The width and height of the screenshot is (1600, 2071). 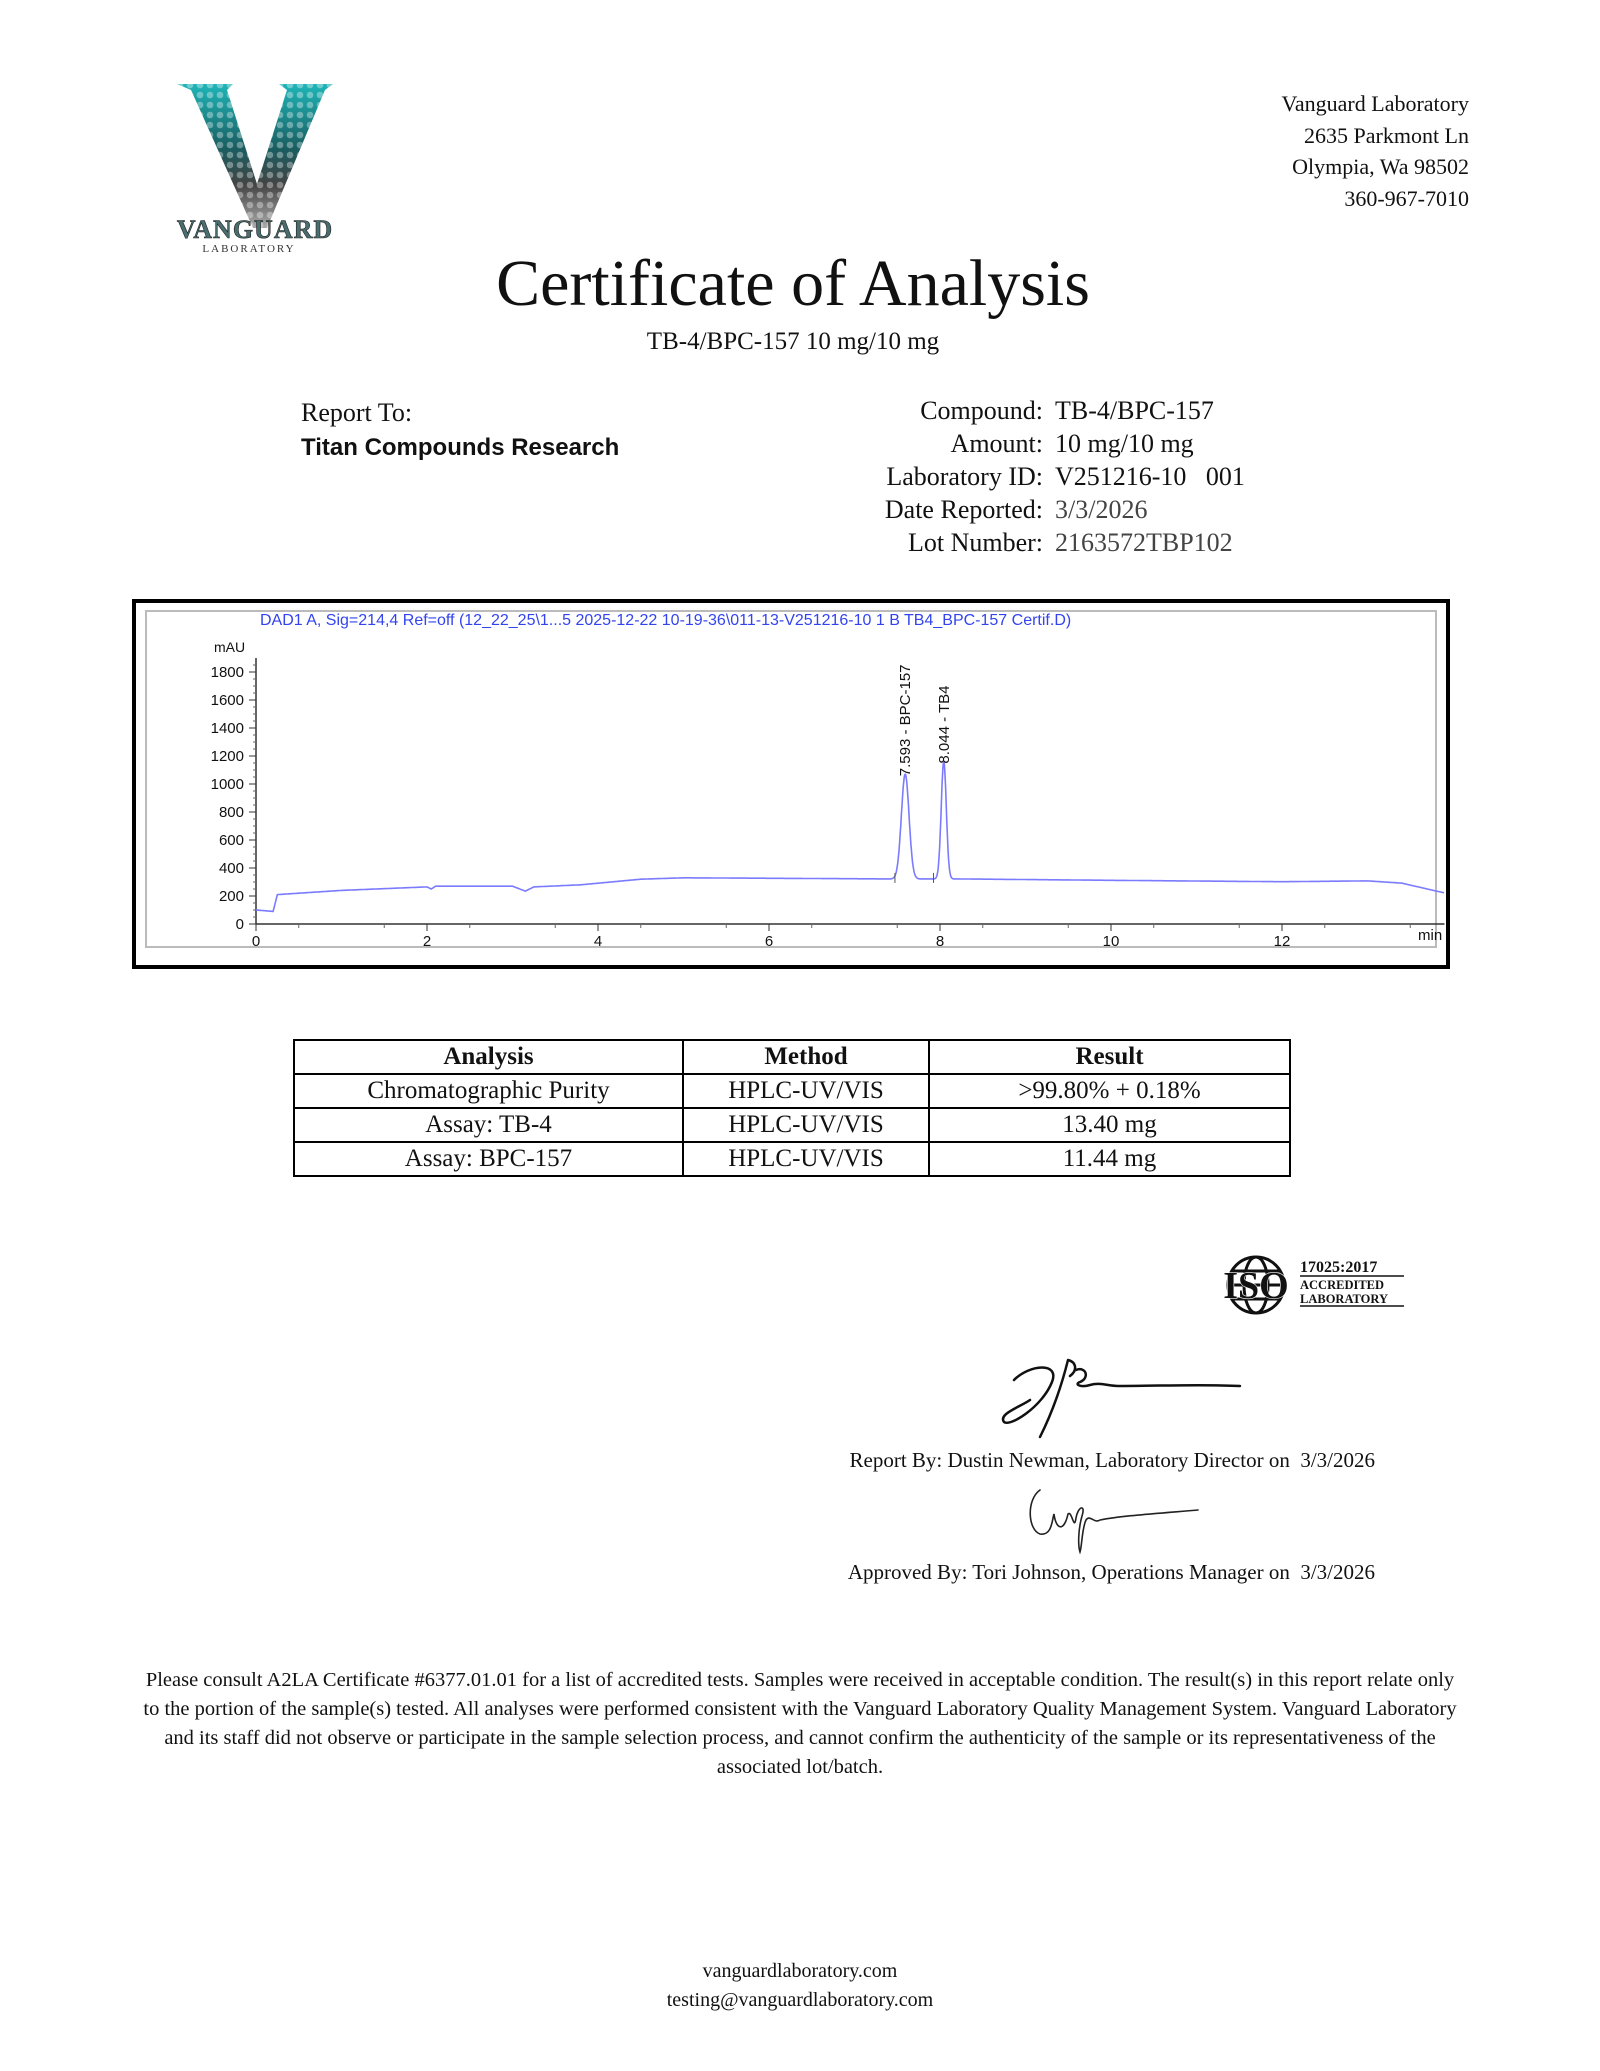 I want to click on chromatogram-trace, so click(x=850, y=836).